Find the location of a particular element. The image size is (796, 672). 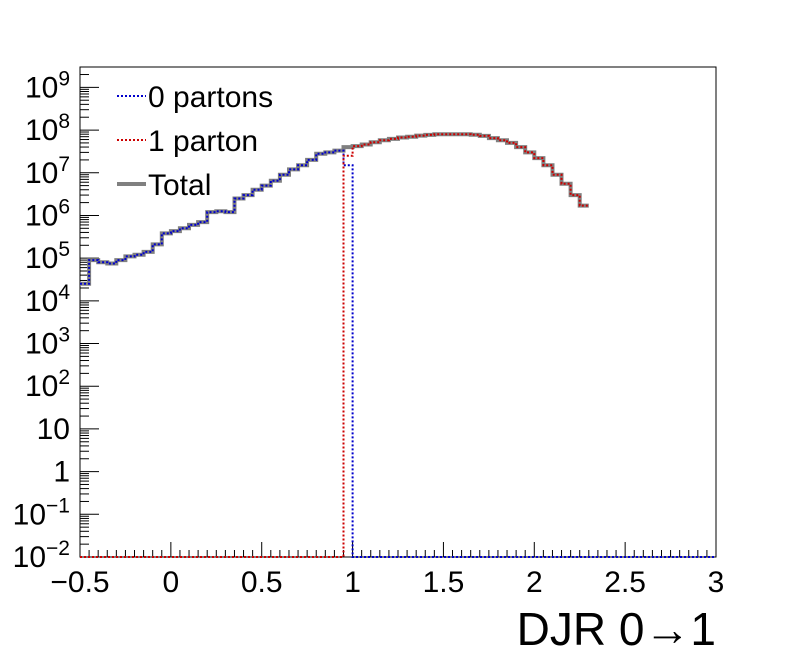

x-tick-label: 2.5 is located at coordinates (625, 582).